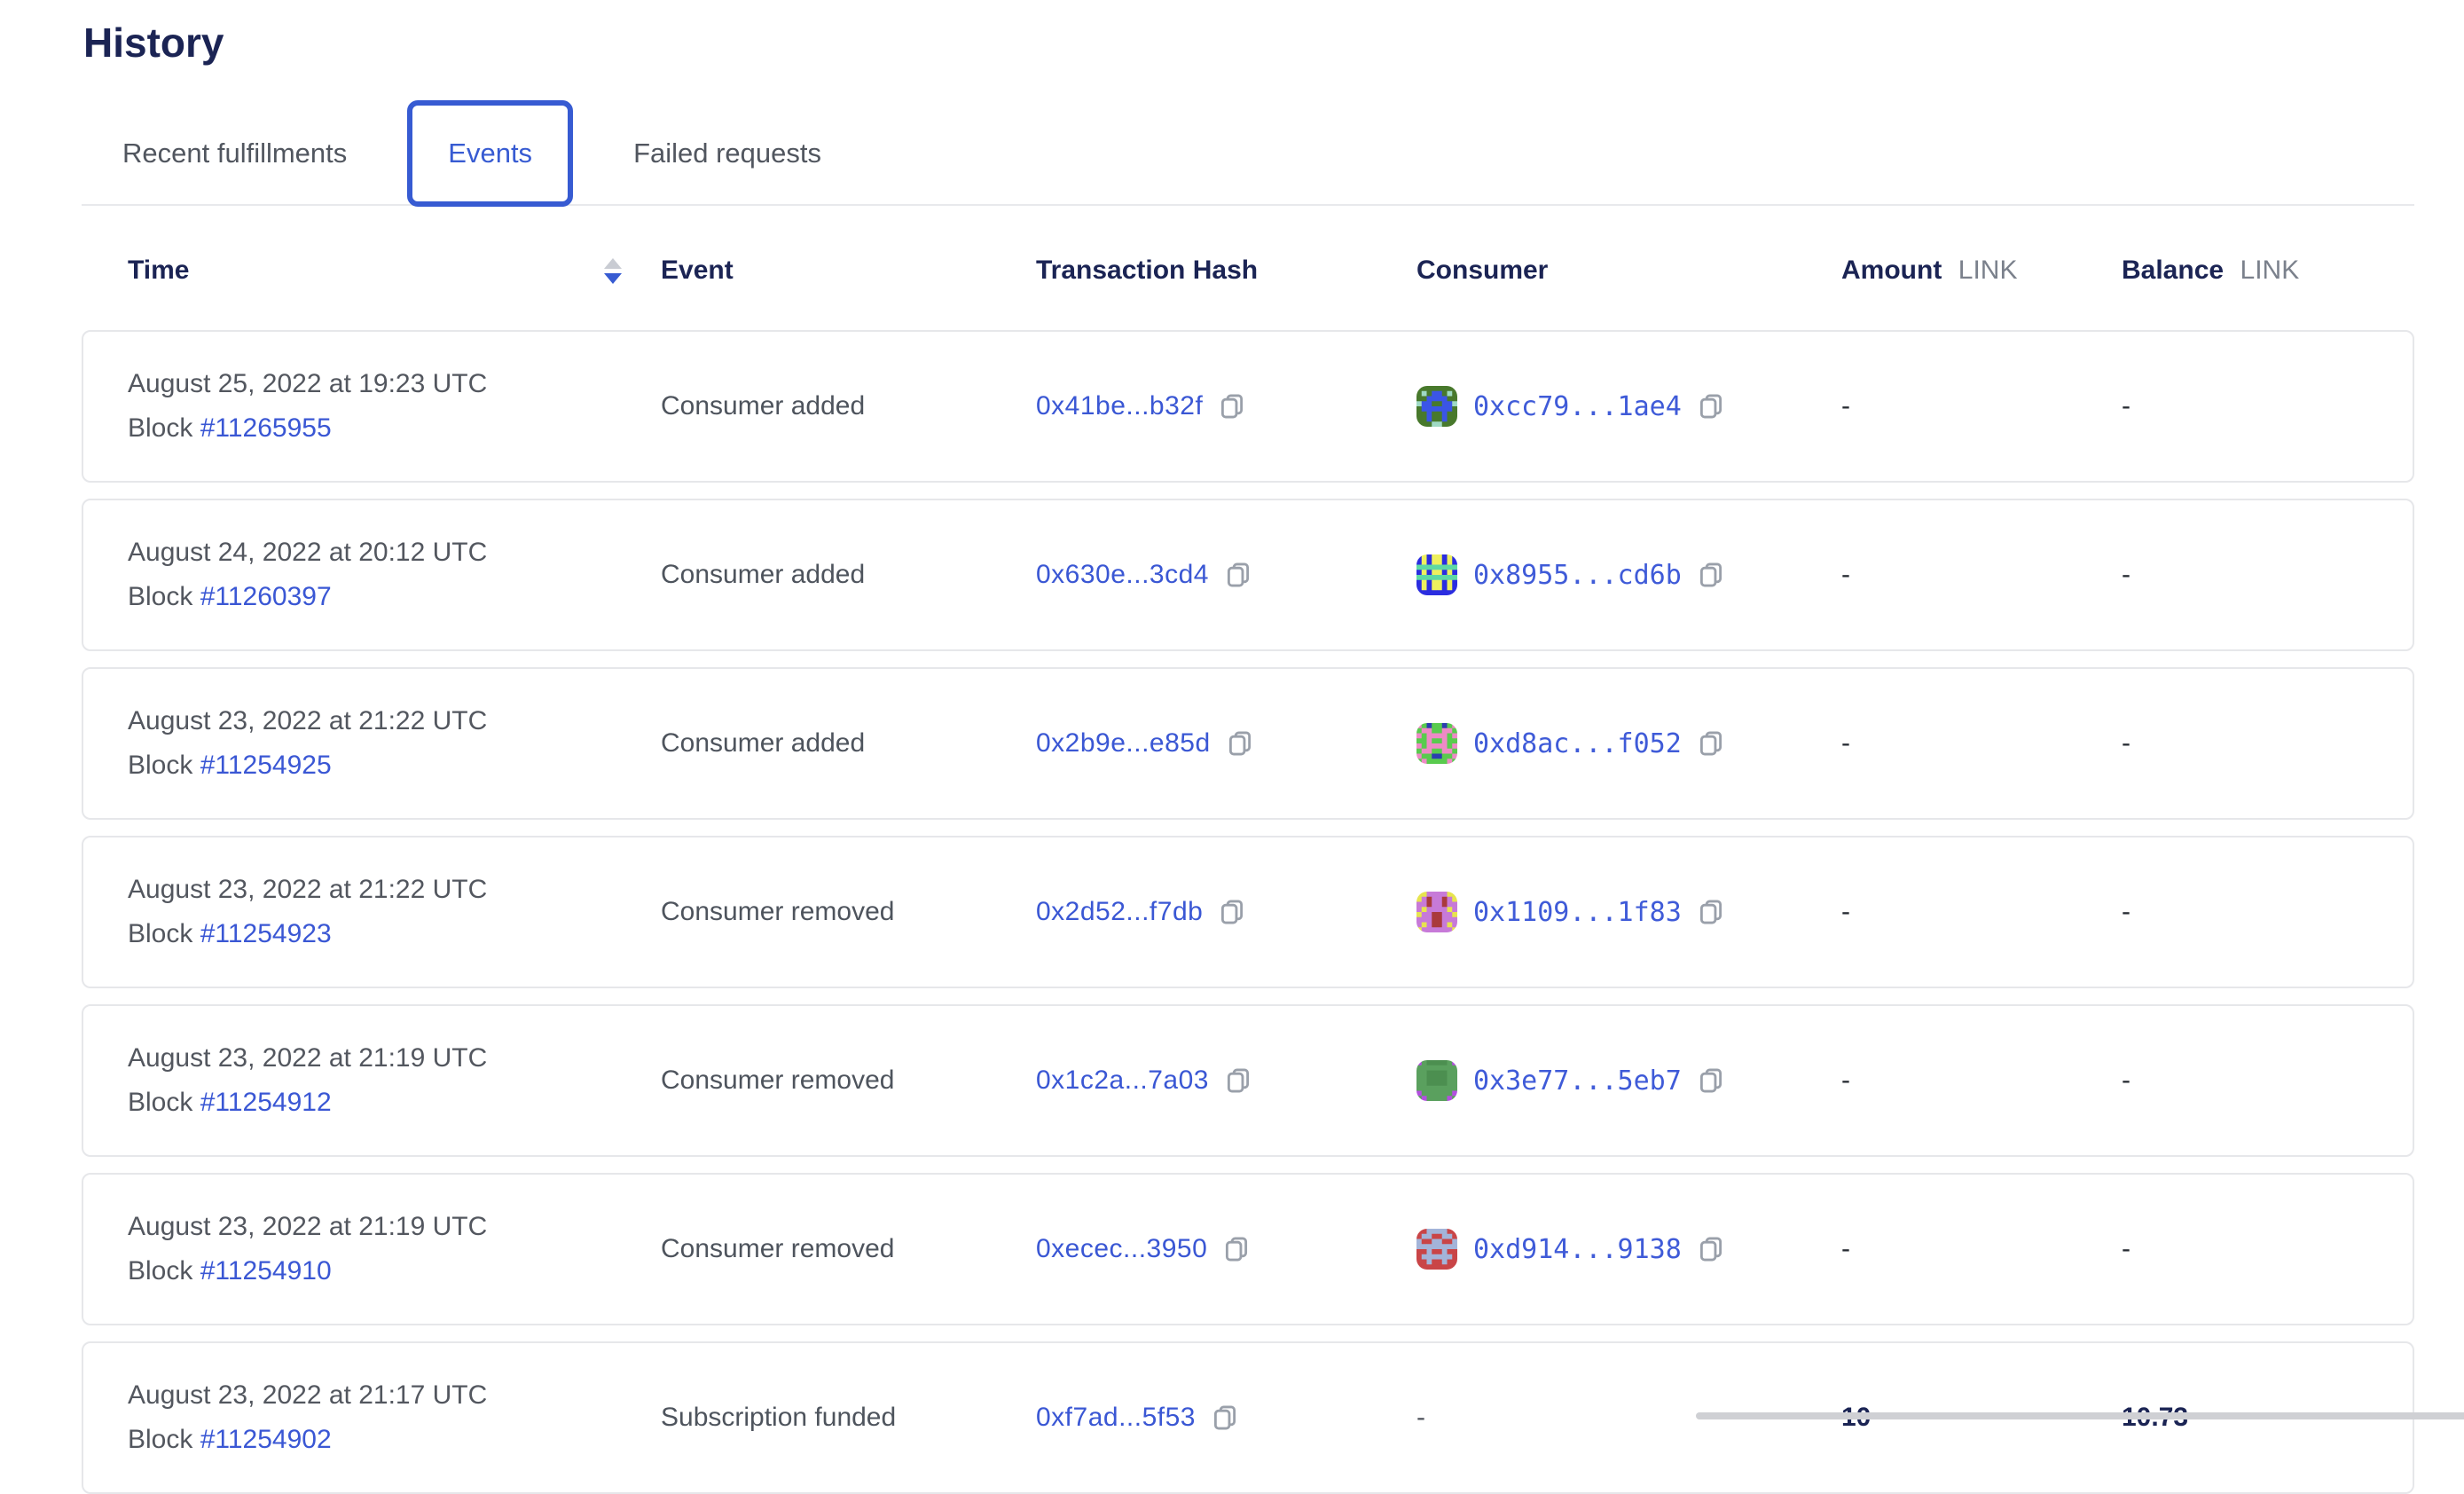 The image size is (2464, 1494). I want to click on page-title: History, so click(153, 43).